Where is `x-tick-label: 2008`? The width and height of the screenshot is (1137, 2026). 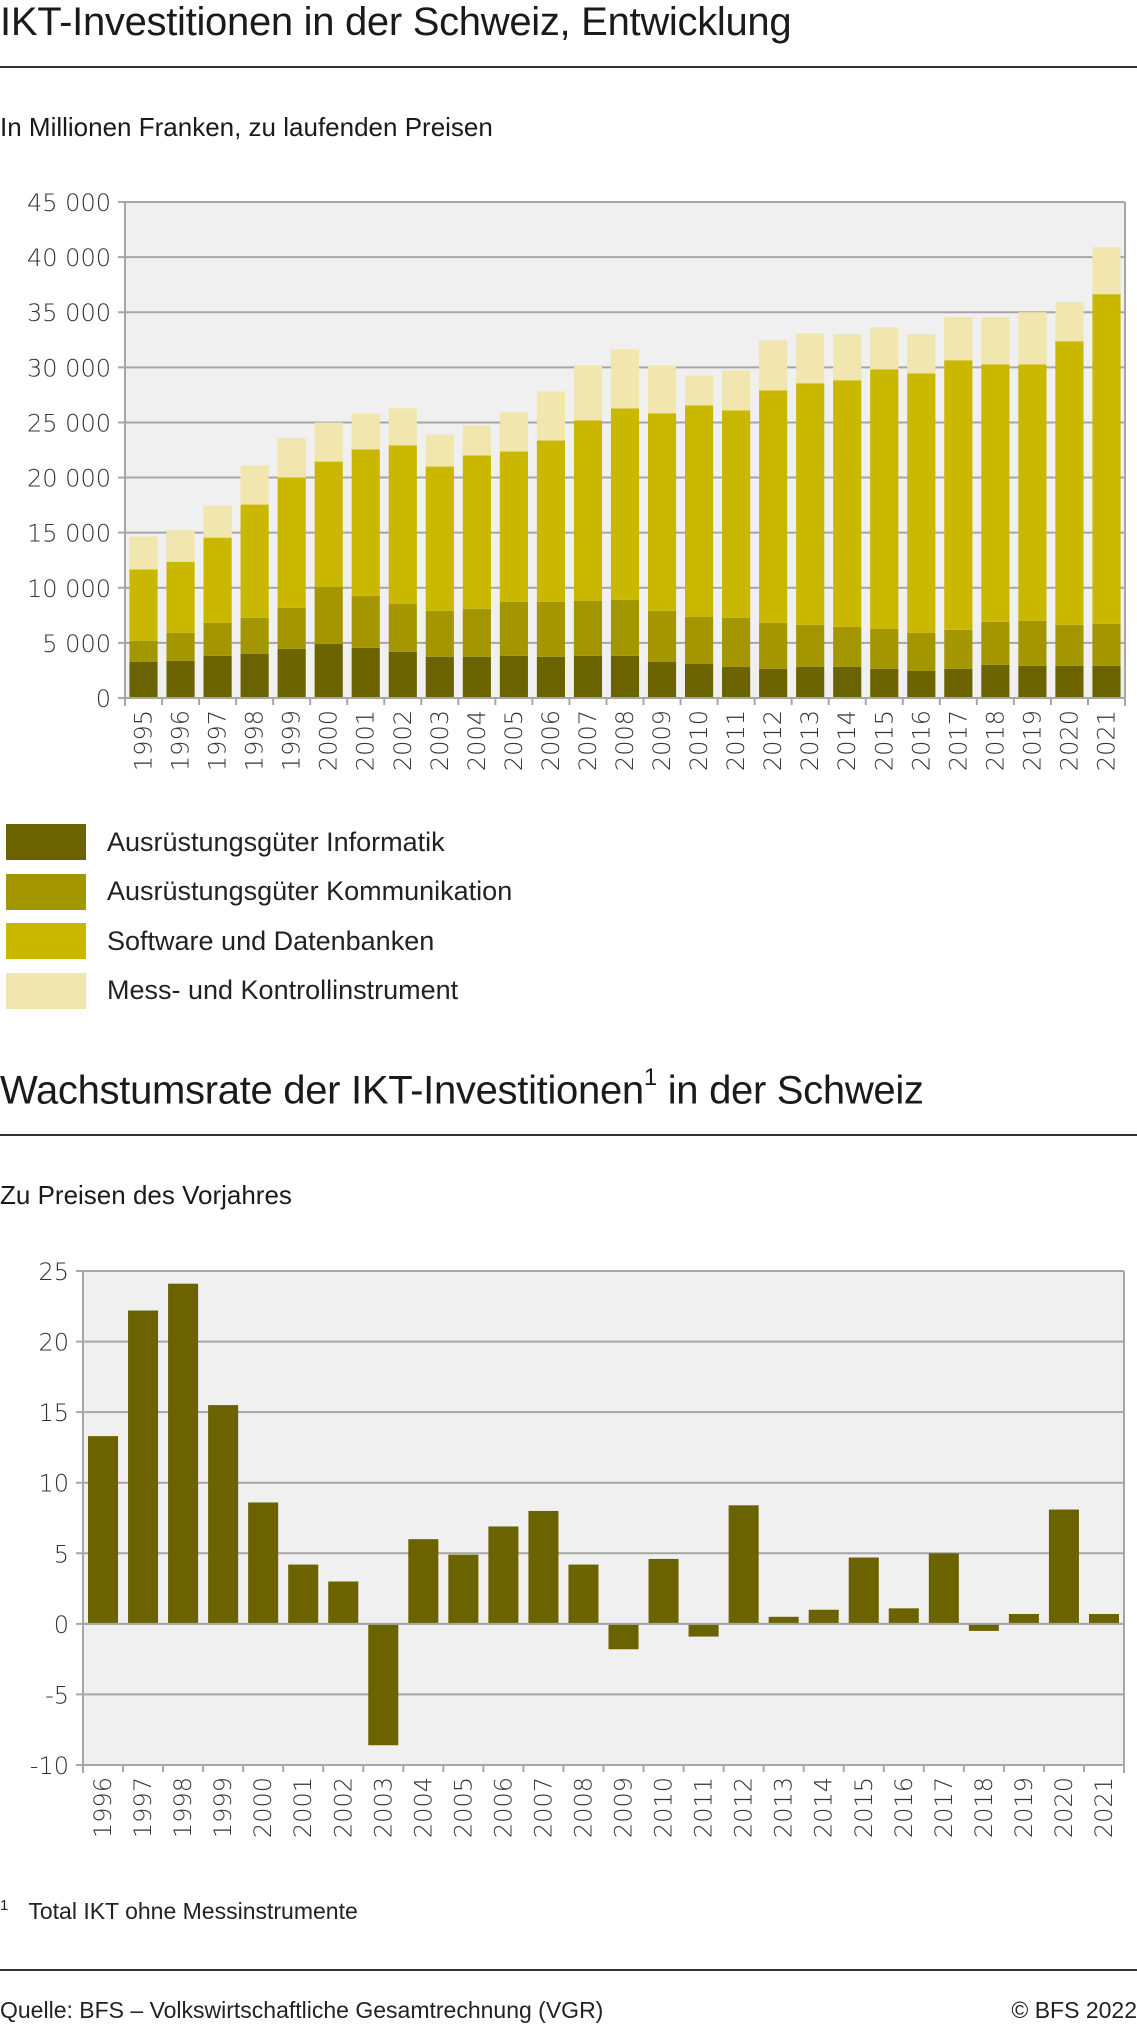 x-tick-label: 2008 is located at coordinates (583, 1807).